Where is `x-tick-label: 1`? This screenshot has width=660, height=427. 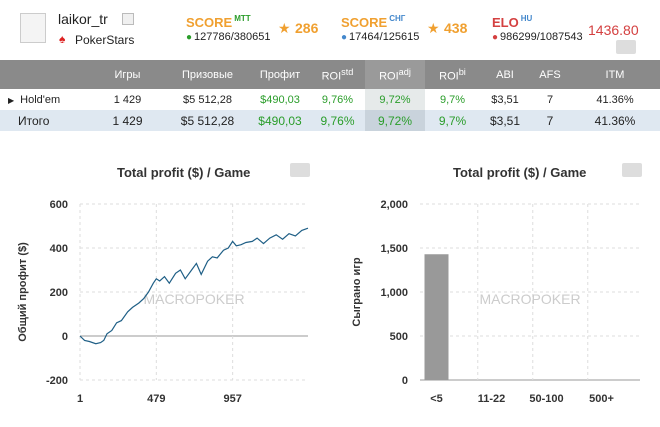 x-tick-label: 1 is located at coordinates (80, 399).